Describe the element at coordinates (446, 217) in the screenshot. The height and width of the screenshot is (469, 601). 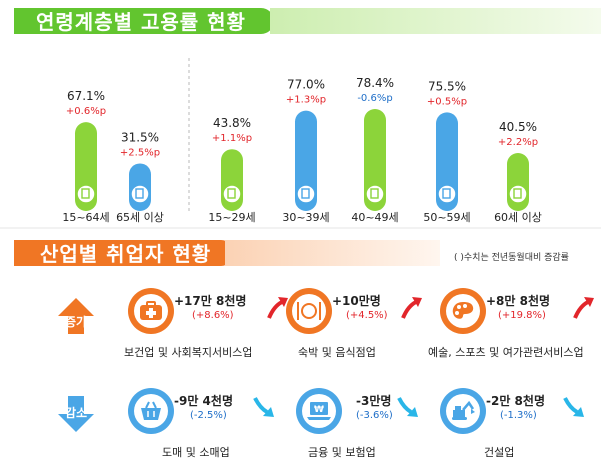
I see `category-label: 50~59세` at that location.